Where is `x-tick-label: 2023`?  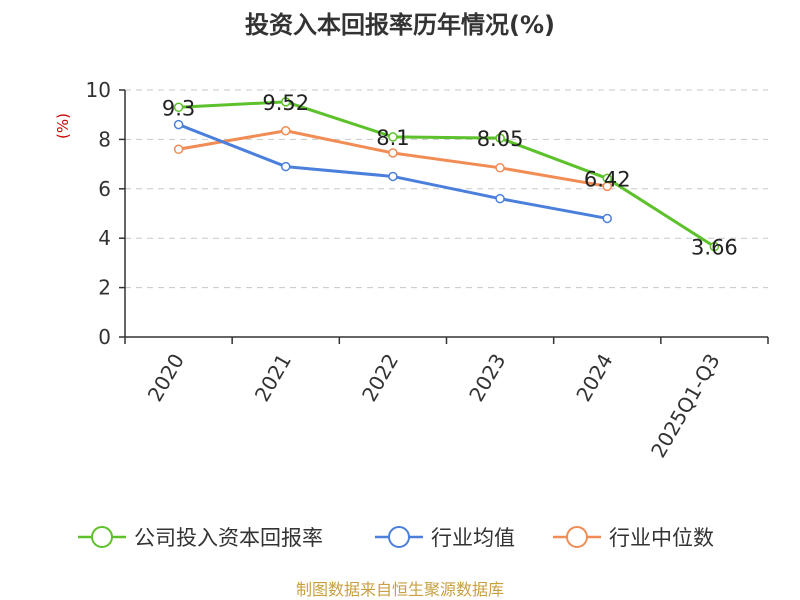
x-tick-label: 2023 is located at coordinates (487, 378).